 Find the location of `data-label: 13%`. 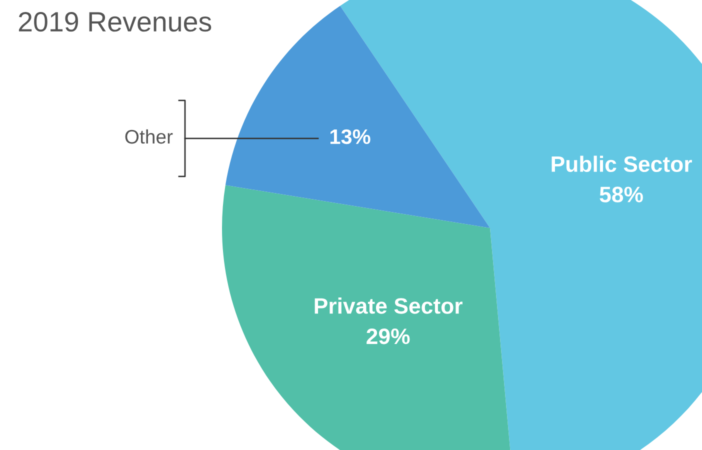

data-label: 13% is located at coordinates (350, 136).